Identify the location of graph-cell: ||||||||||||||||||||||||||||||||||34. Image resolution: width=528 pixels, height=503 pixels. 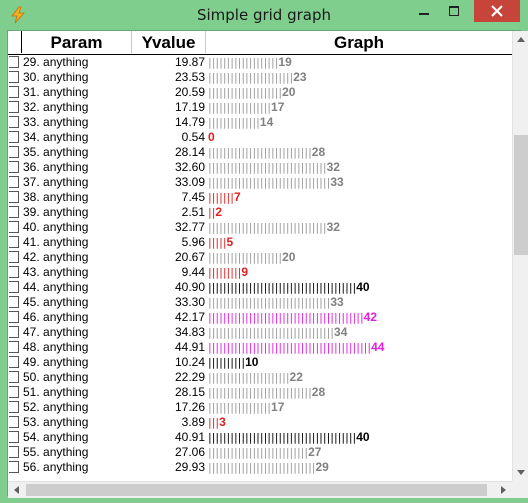
(359, 332).